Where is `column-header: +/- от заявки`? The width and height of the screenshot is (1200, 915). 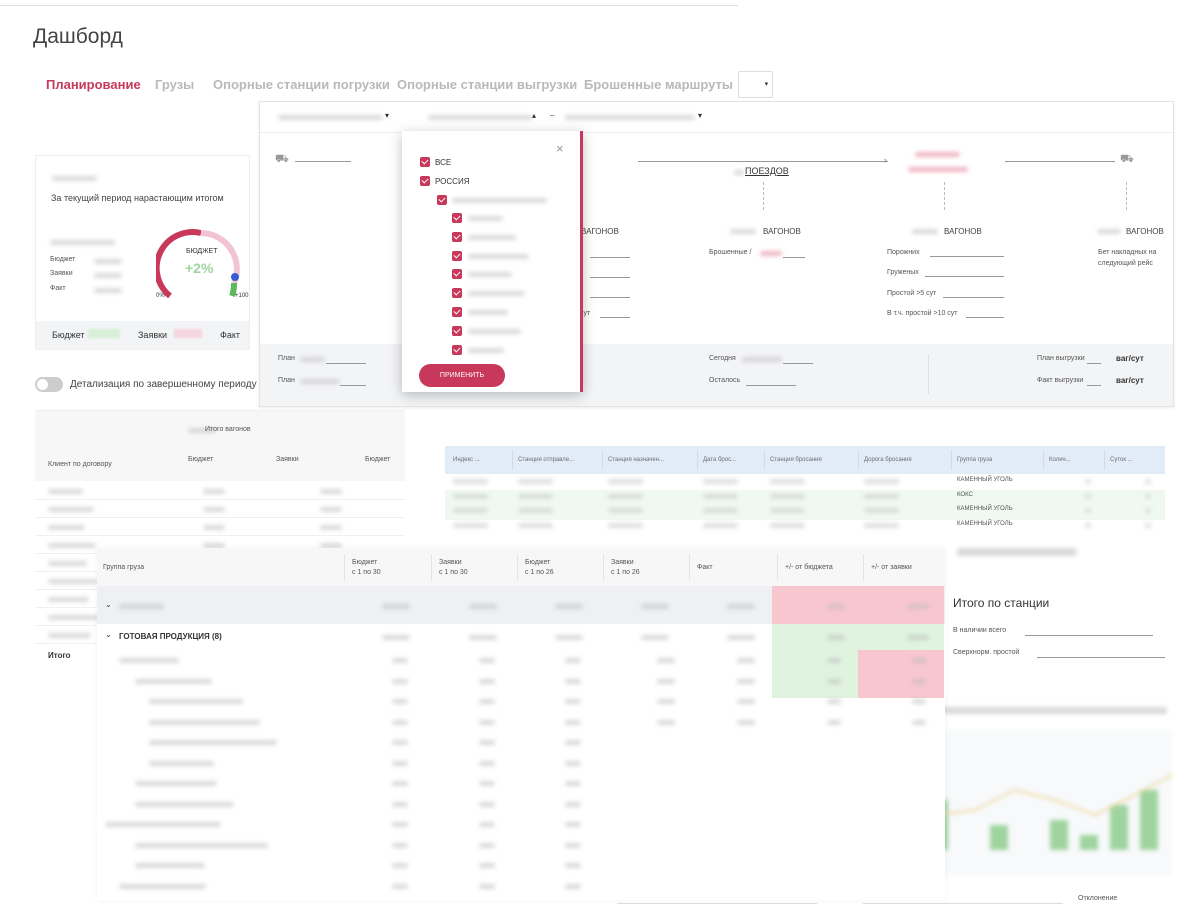
column-header: +/- от заявки is located at coordinates (891, 567).